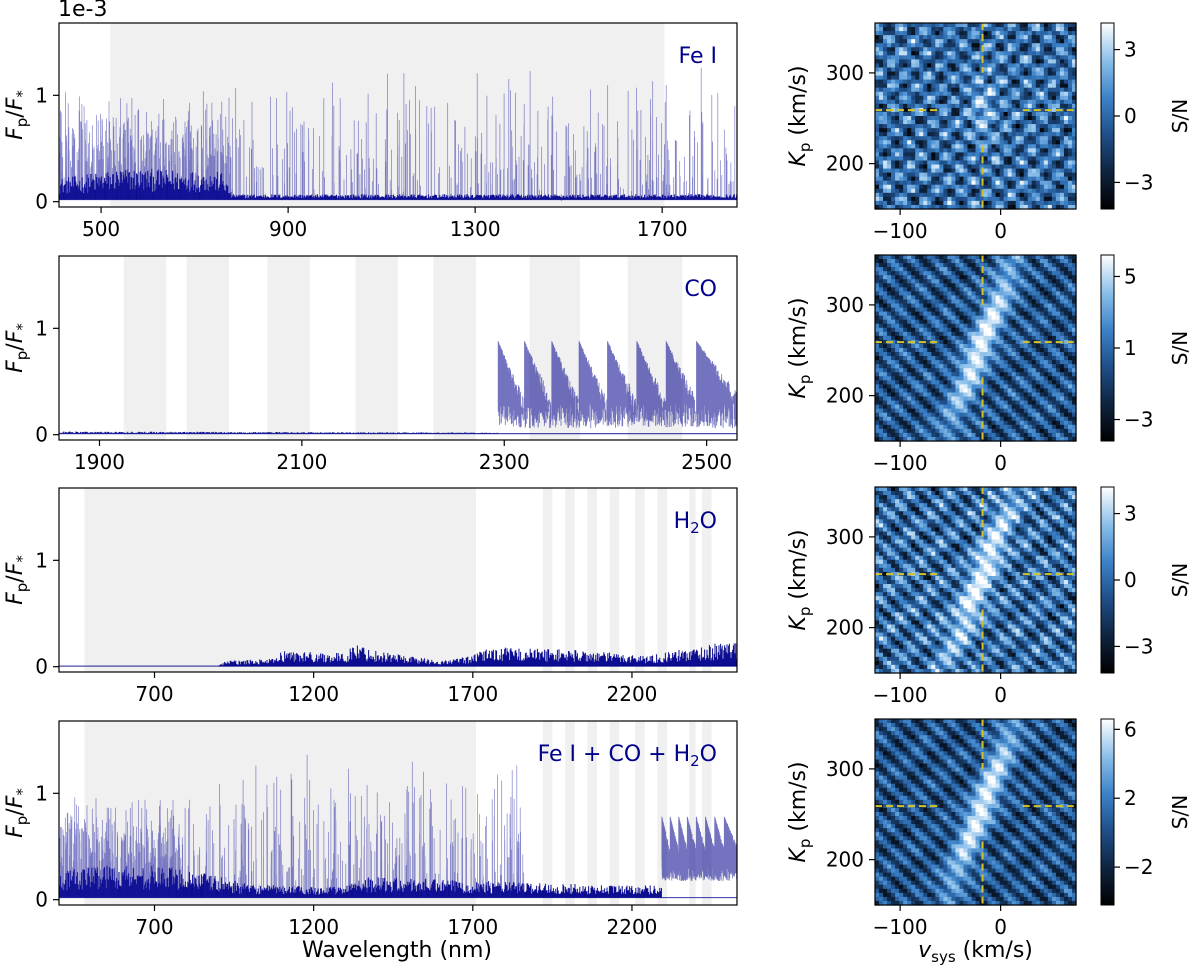 The height and width of the screenshot is (973, 1200). Describe the element at coordinates (695, 523) in the screenshot. I see `species-label: H2O` at that location.